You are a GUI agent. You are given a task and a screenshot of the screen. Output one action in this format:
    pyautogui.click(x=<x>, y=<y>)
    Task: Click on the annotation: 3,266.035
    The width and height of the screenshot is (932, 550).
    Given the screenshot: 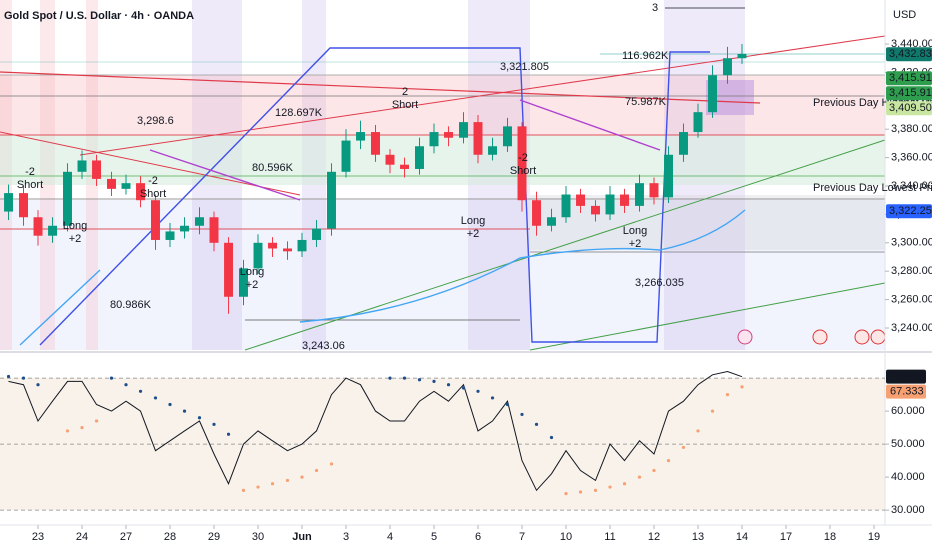 What is the action you would take?
    pyautogui.click(x=659, y=283)
    